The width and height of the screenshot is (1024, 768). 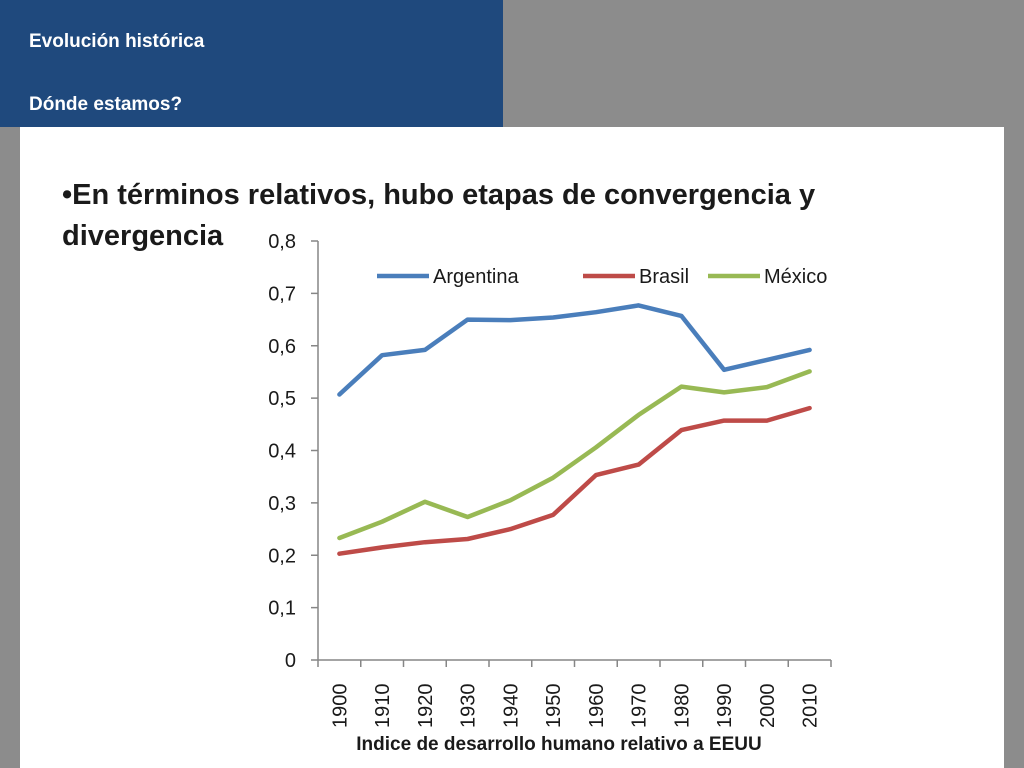 What do you see at coordinates (282, 347) in the screenshot?
I see `y-tick-label: 0,6` at bounding box center [282, 347].